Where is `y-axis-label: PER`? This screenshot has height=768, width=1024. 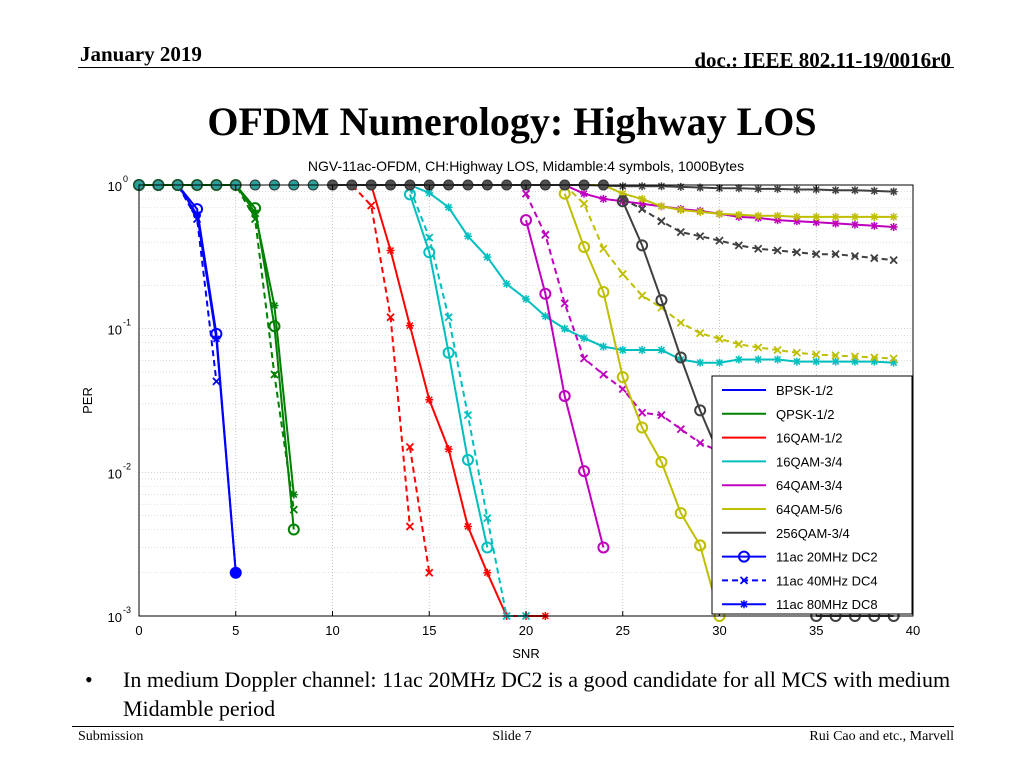
y-axis-label: PER is located at coordinates (87, 400).